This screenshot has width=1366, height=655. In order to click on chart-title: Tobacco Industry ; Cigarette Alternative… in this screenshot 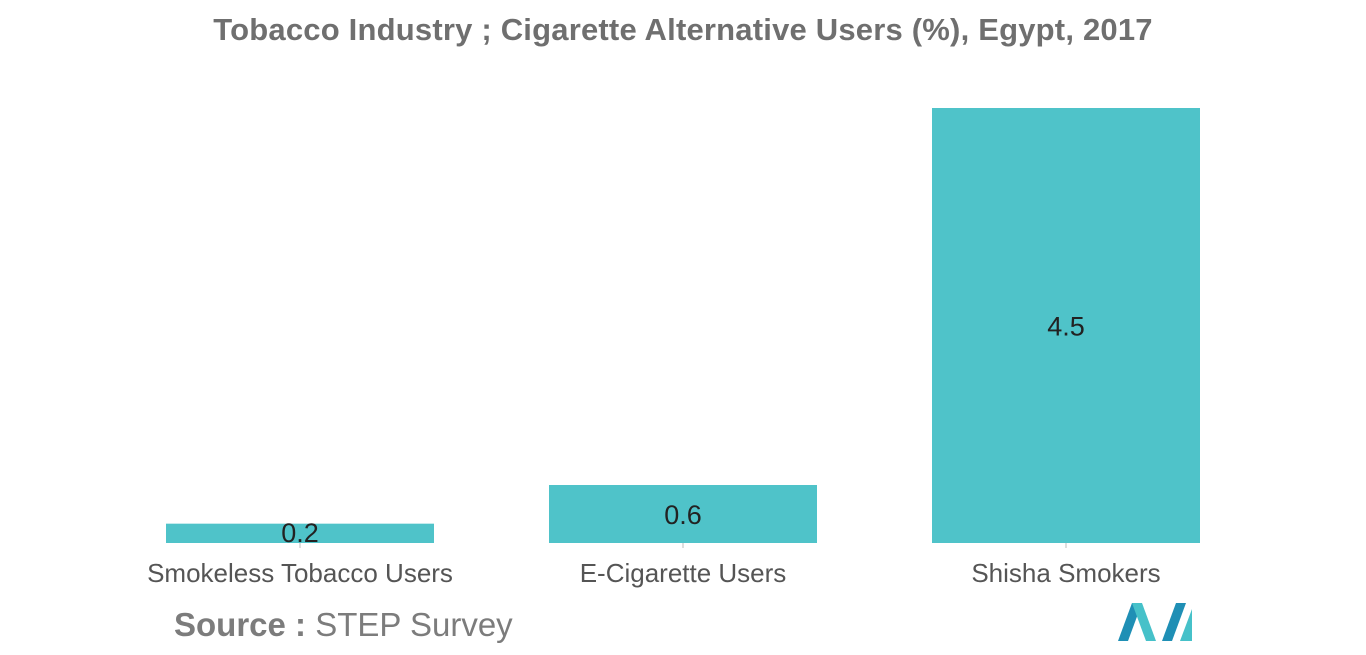, I will do `click(683, 29)`.